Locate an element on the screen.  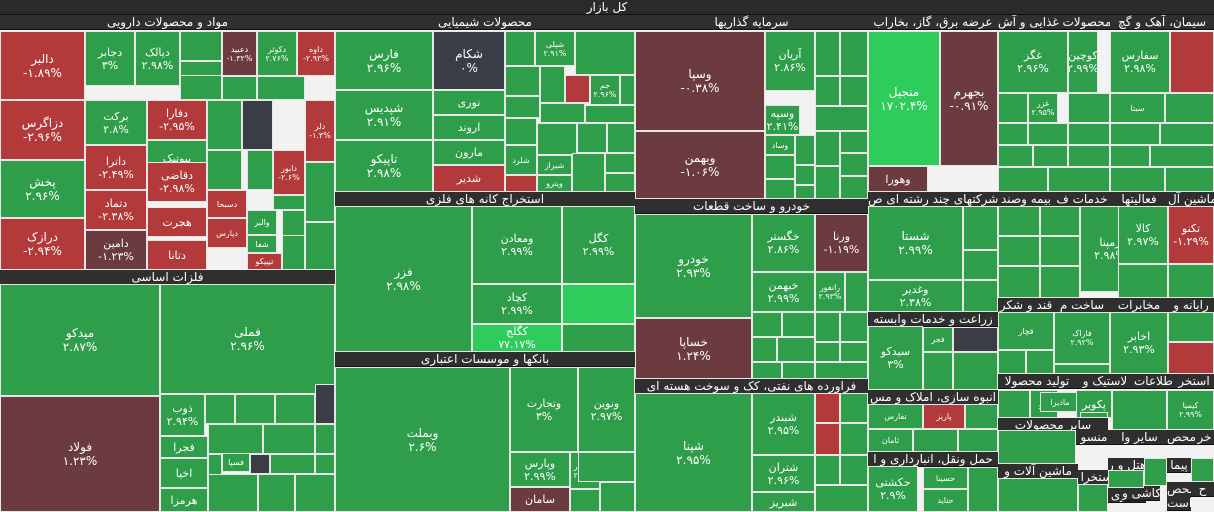
sector-header-ah: ح is located at coordinates (1202, 489).